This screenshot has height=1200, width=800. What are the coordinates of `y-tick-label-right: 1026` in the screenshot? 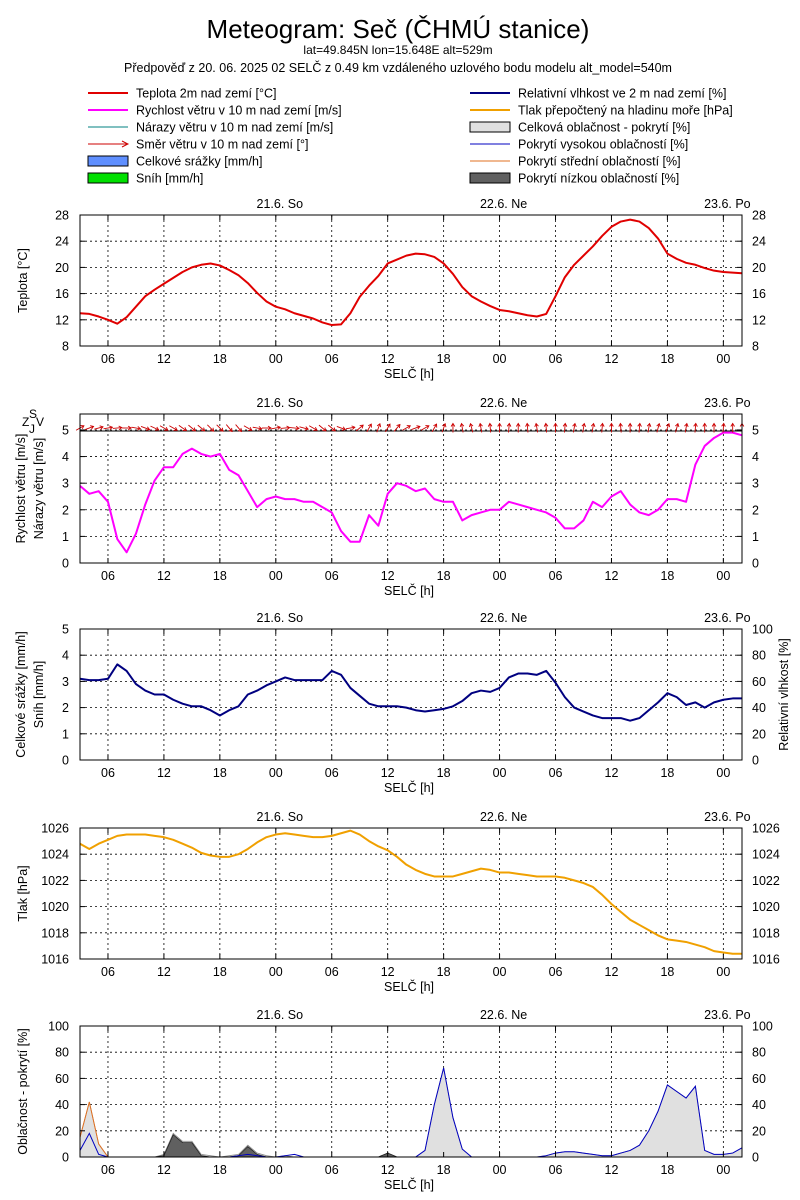 It's located at (766, 829).